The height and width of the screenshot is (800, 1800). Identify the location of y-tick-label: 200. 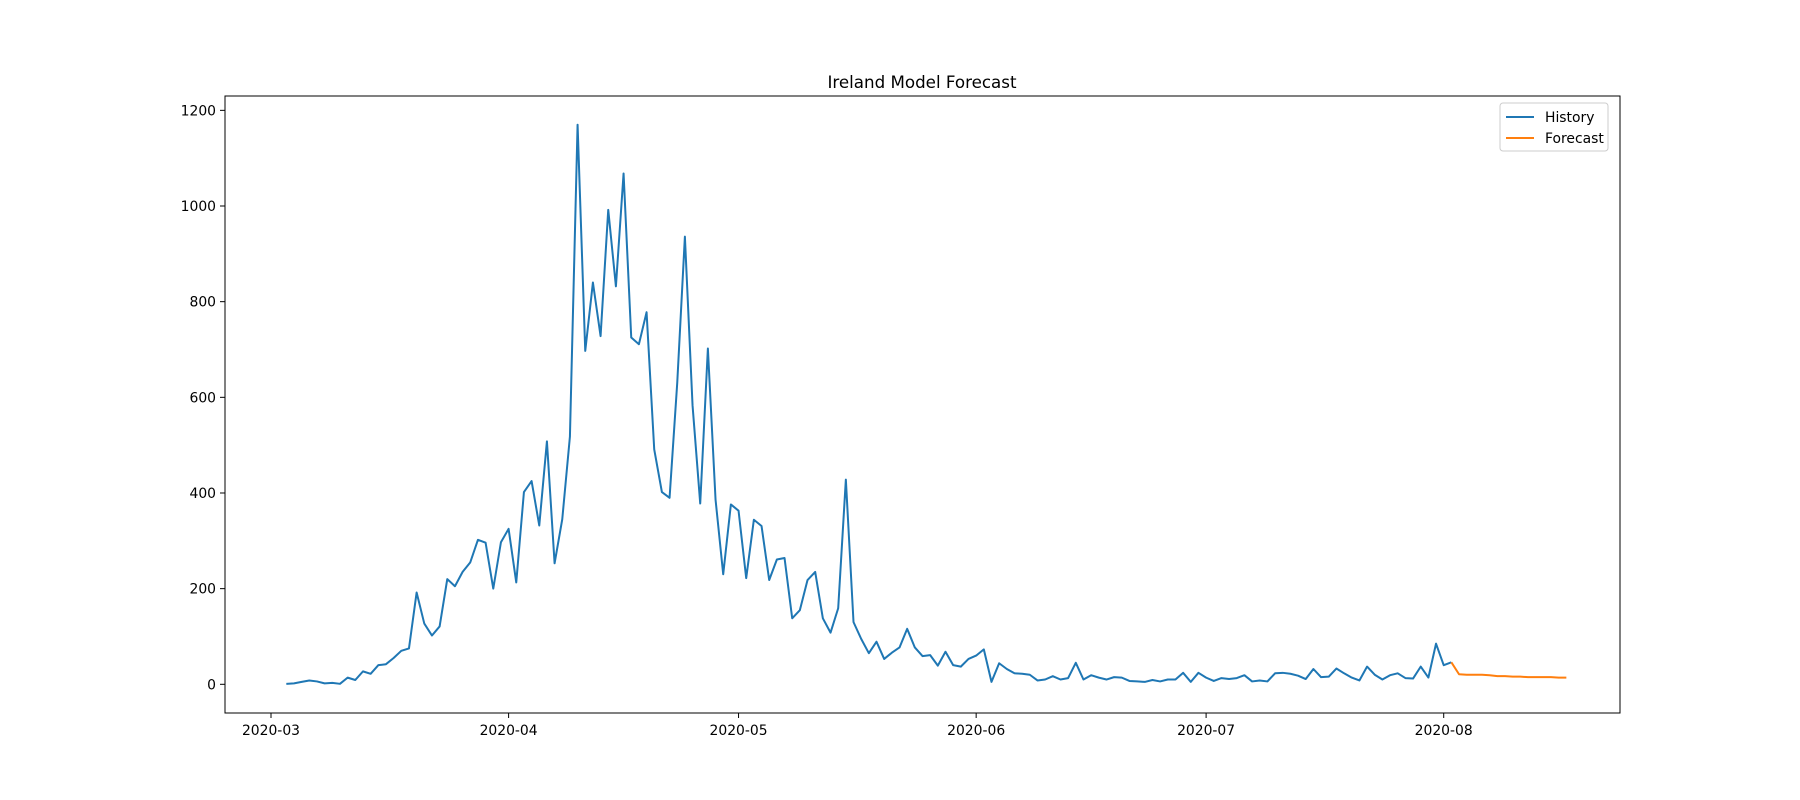
(202, 590).